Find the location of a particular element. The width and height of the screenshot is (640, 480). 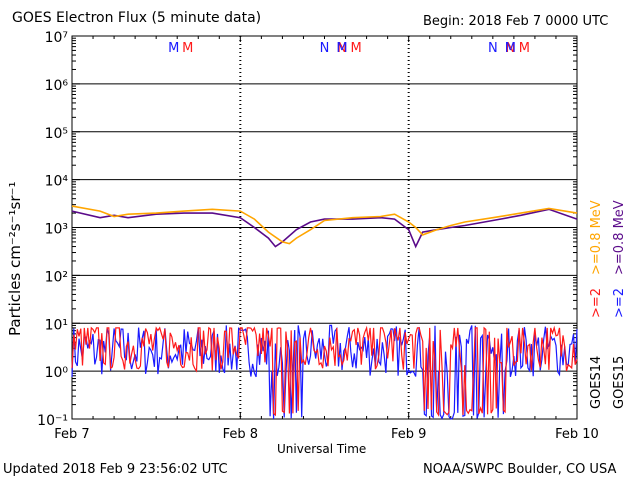

series-line-goes15-08mev is located at coordinates (324, 228).